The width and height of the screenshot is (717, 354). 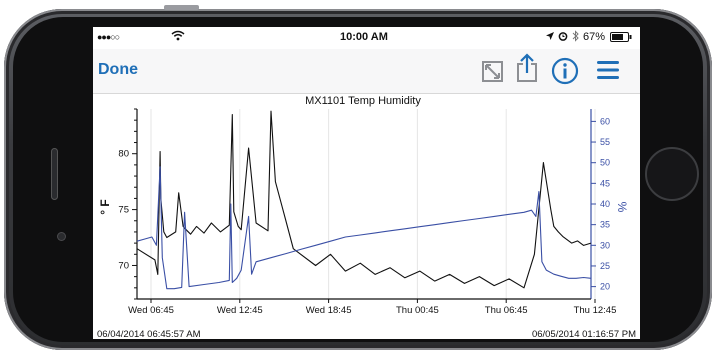 What do you see at coordinates (240, 310) in the screenshot?
I see `x-tick-label: Wed 12:45` at bounding box center [240, 310].